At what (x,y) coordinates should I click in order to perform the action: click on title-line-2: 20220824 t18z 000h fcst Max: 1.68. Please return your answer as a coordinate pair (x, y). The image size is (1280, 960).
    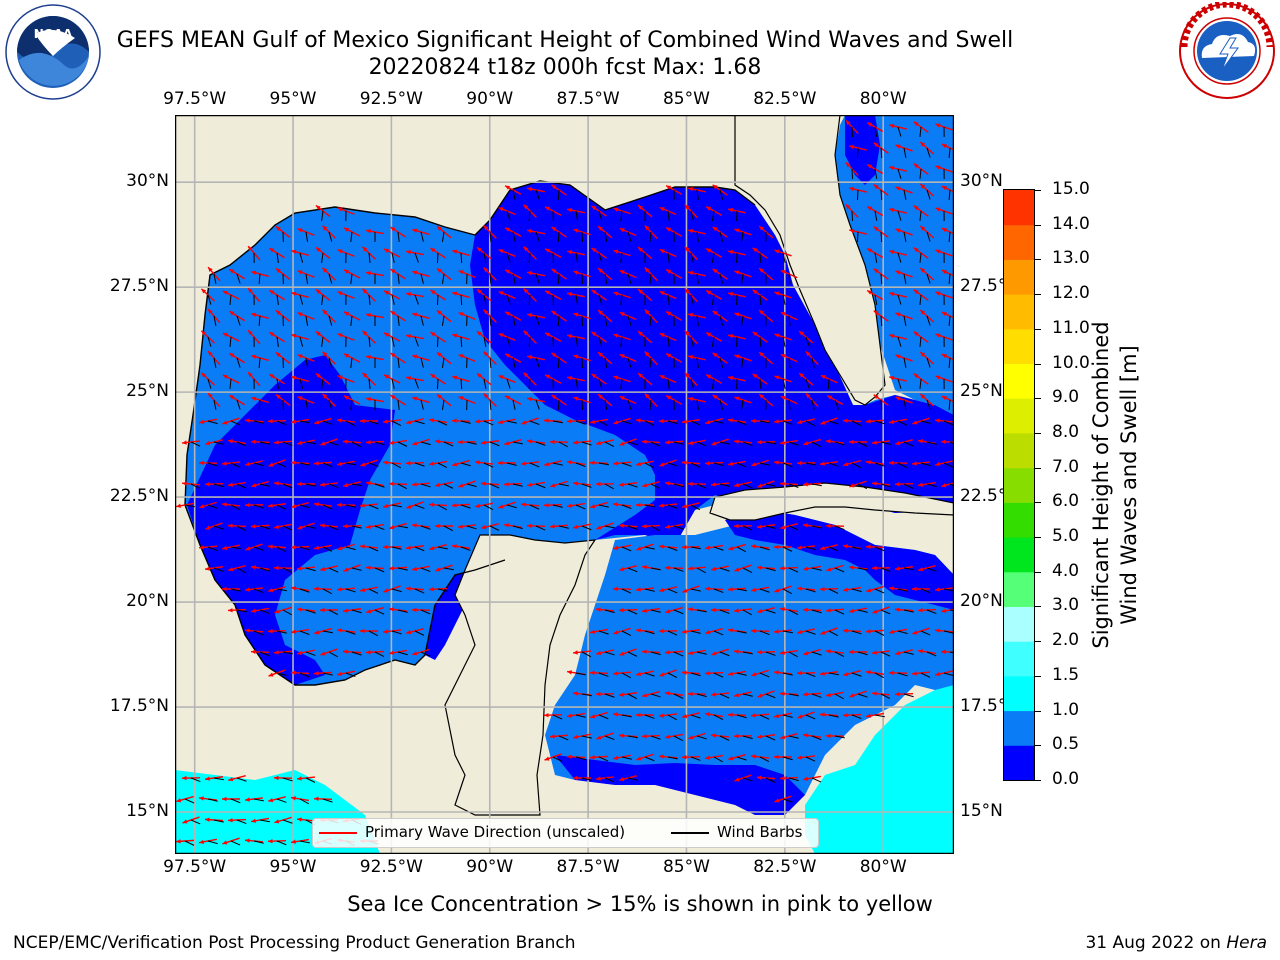
    Looking at the image, I should click on (565, 67).